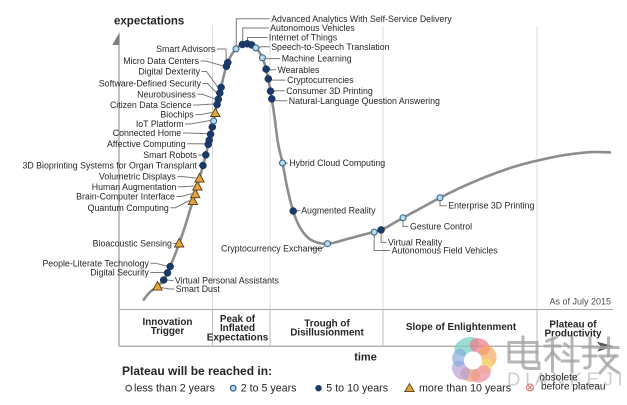 This screenshot has height=405, width=627. I want to click on svg-text: Autonomous Vehicles, so click(312, 28).